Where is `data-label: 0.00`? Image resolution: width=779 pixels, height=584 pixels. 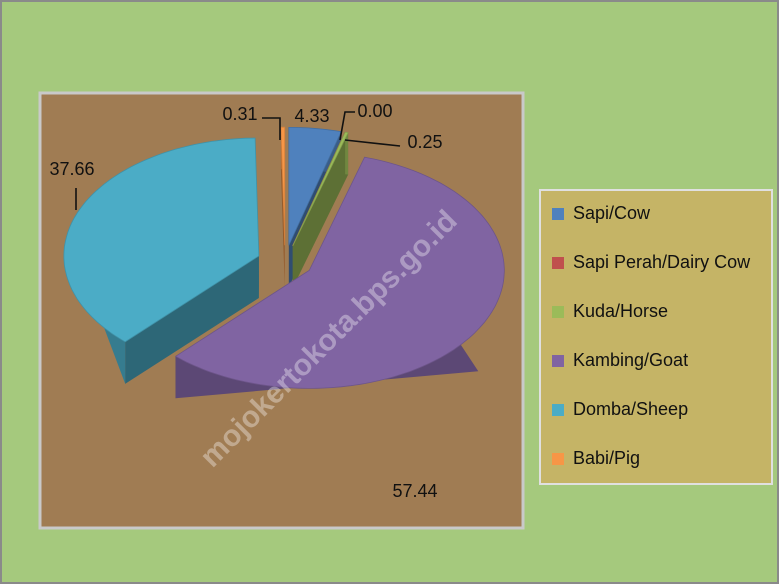
data-label: 0.00 is located at coordinates (374, 111).